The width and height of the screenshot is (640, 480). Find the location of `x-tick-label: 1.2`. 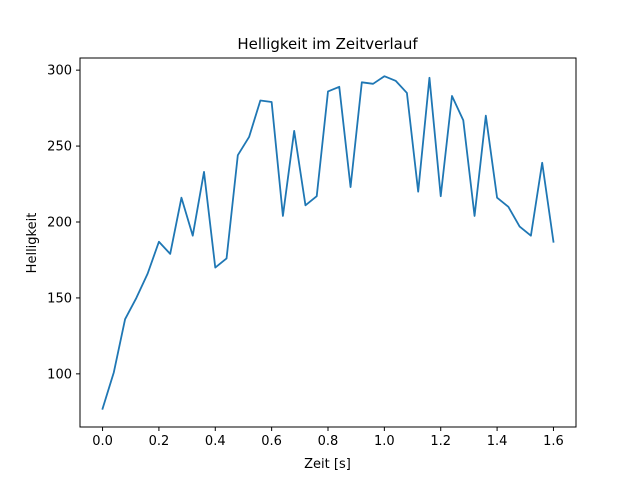

x-tick-label: 1.2 is located at coordinates (440, 441).